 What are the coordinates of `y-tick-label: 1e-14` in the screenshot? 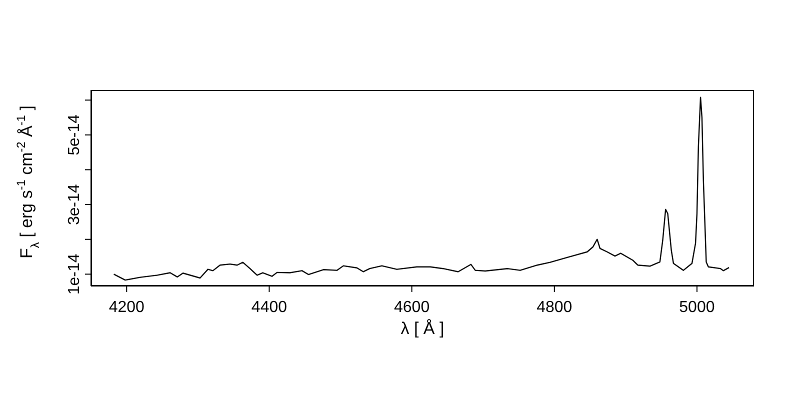 It's located at (74, 274).